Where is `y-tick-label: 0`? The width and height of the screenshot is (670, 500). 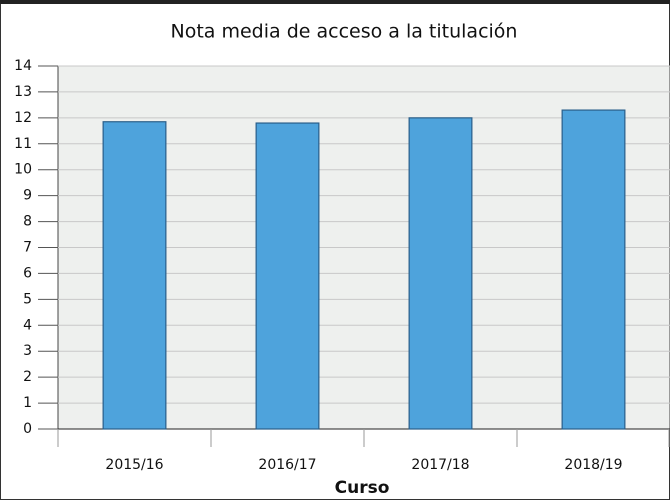
y-tick-label: 0 is located at coordinates (27, 429).